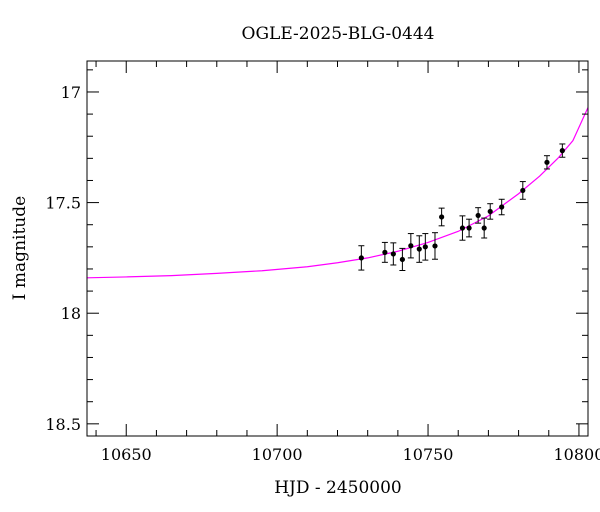 This screenshot has height=512, width=600. I want to click on x-tick-label: 10800, so click(576, 454).